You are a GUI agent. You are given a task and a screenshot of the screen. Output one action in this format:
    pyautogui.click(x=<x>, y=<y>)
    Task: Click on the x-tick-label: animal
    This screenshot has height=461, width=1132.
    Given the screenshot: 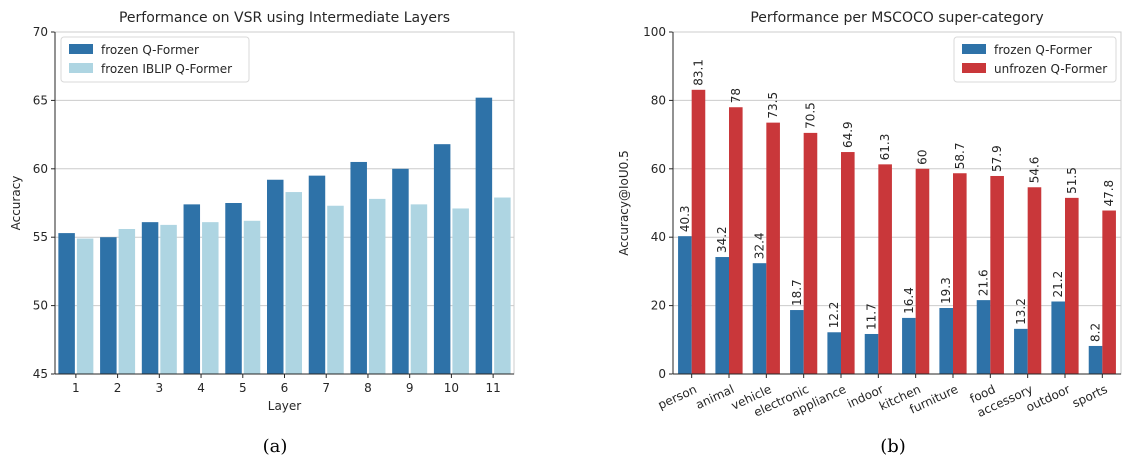 What is the action you would take?
    pyautogui.click(x=714, y=397)
    